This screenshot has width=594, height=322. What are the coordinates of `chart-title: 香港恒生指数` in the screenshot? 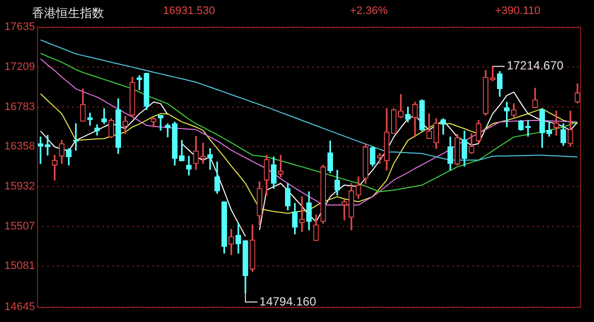 It's located at (68, 13).